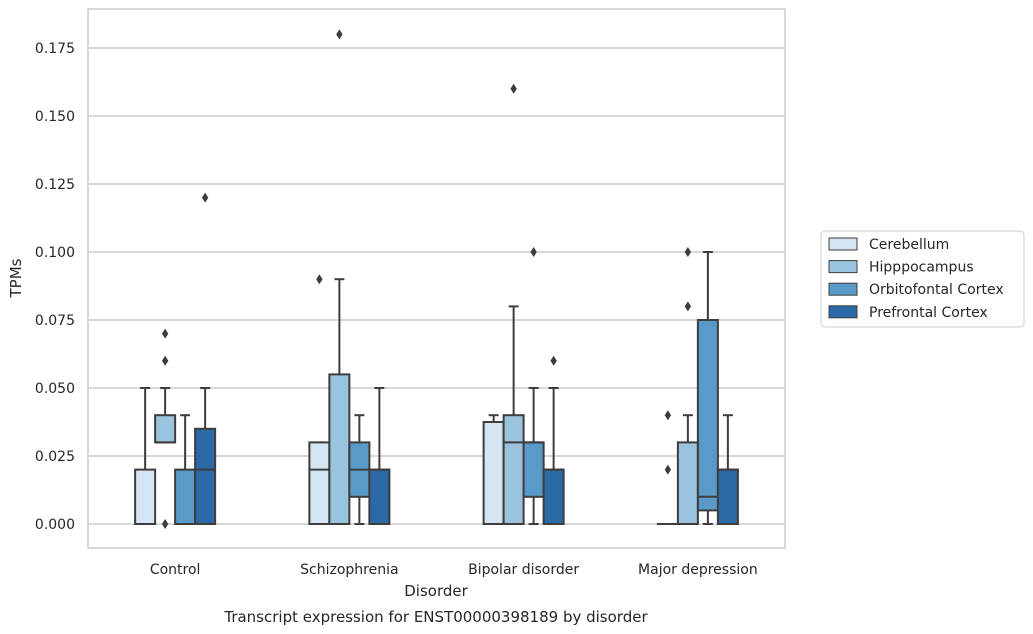  Describe the element at coordinates (175, 570) in the screenshot. I see `x-tick-label: Control` at that location.